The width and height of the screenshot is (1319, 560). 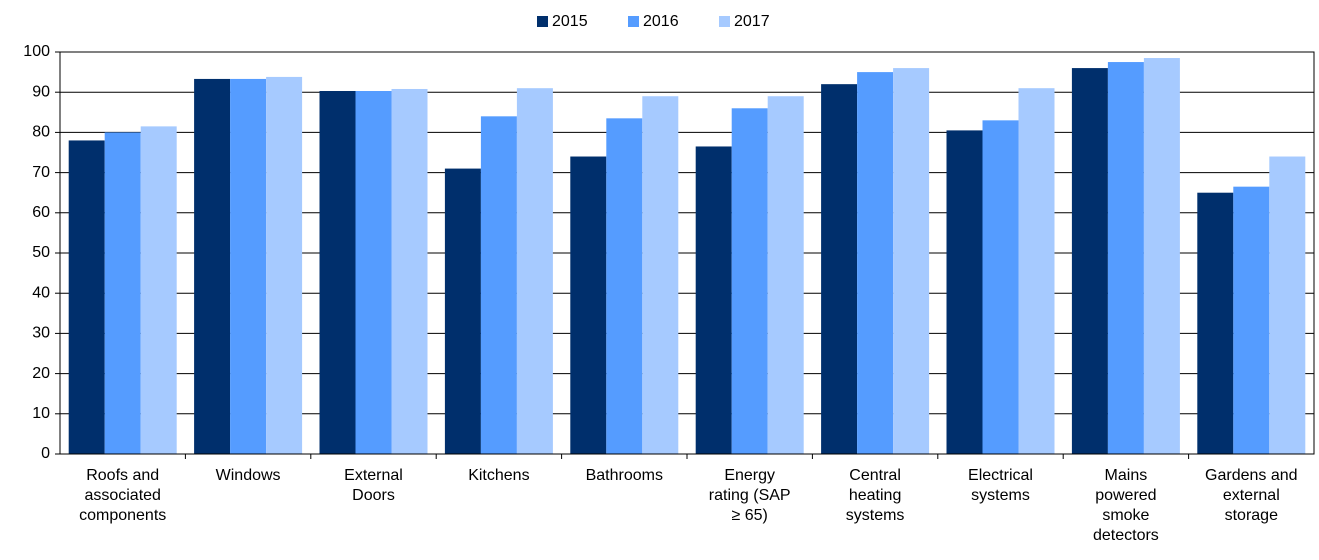 I want to click on legend-label: 2017, so click(x=752, y=21).